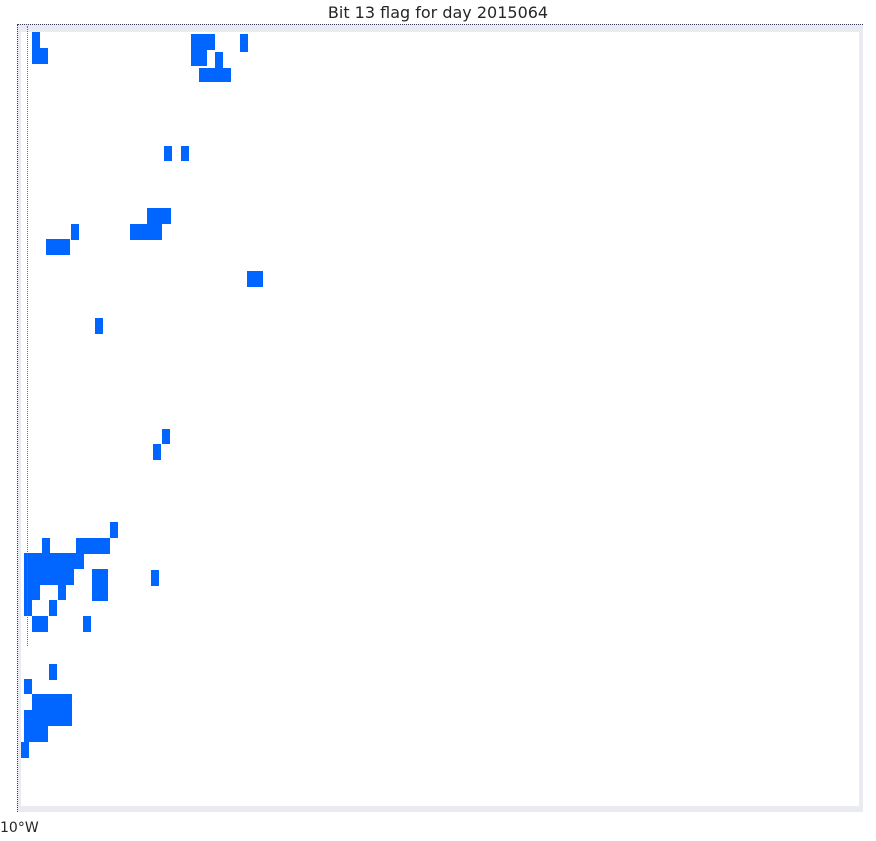 The width and height of the screenshot is (876, 841). What do you see at coordinates (27, 336) in the screenshot?
I see `coastline-inner` at bounding box center [27, 336].